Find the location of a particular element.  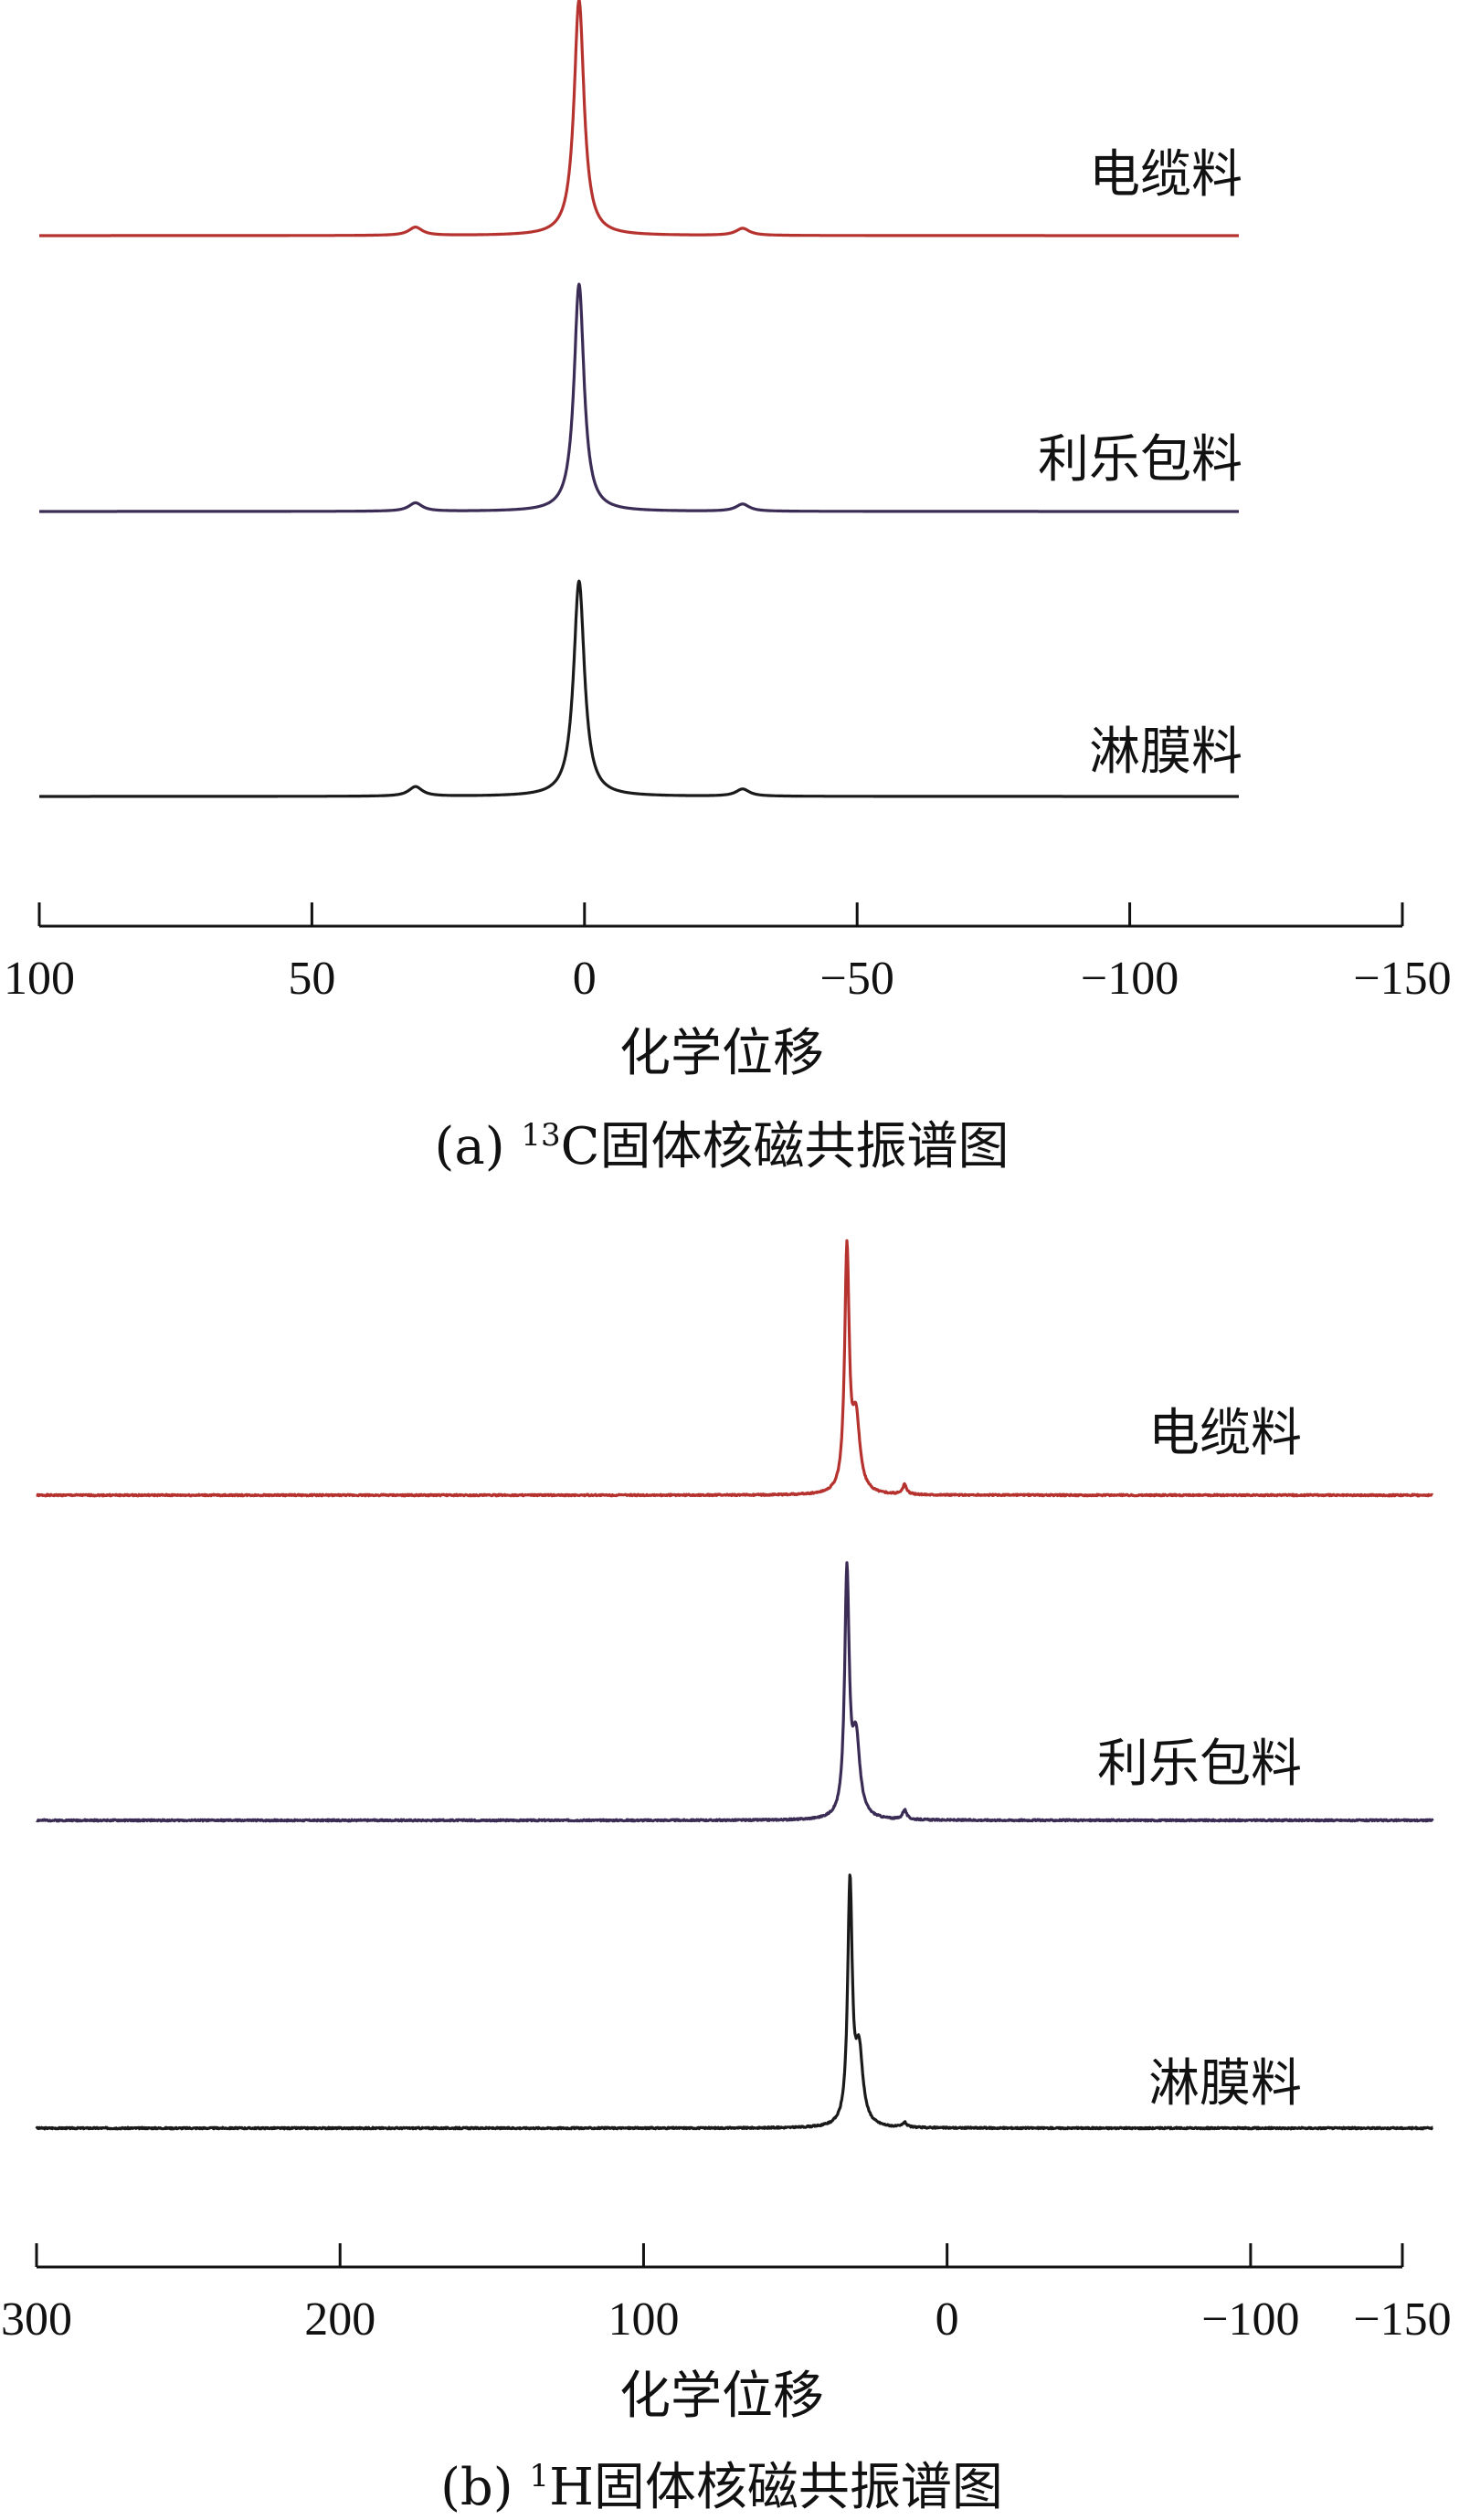

panel-a-tick-label-3: −50 is located at coordinates (857, 979).